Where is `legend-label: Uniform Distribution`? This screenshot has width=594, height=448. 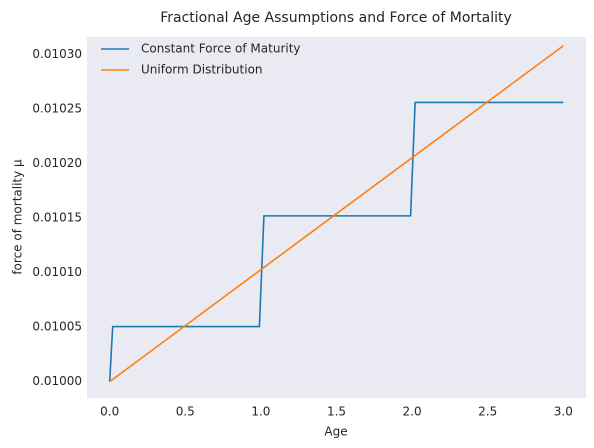 legend-label: Uniform Distribution is located at coordinates (202, 70).